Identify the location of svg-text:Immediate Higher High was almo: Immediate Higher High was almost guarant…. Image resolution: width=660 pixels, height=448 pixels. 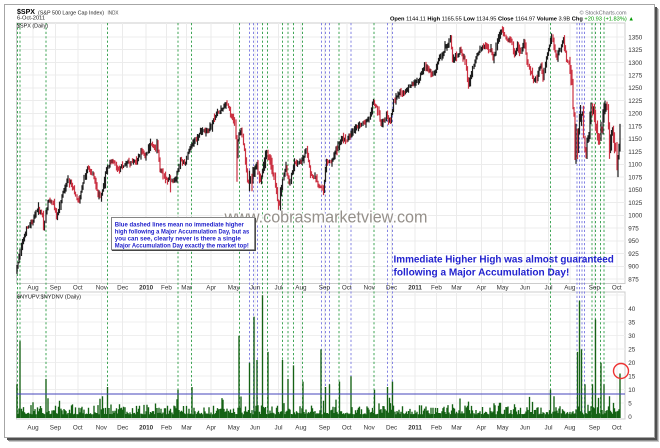
(504, 259).